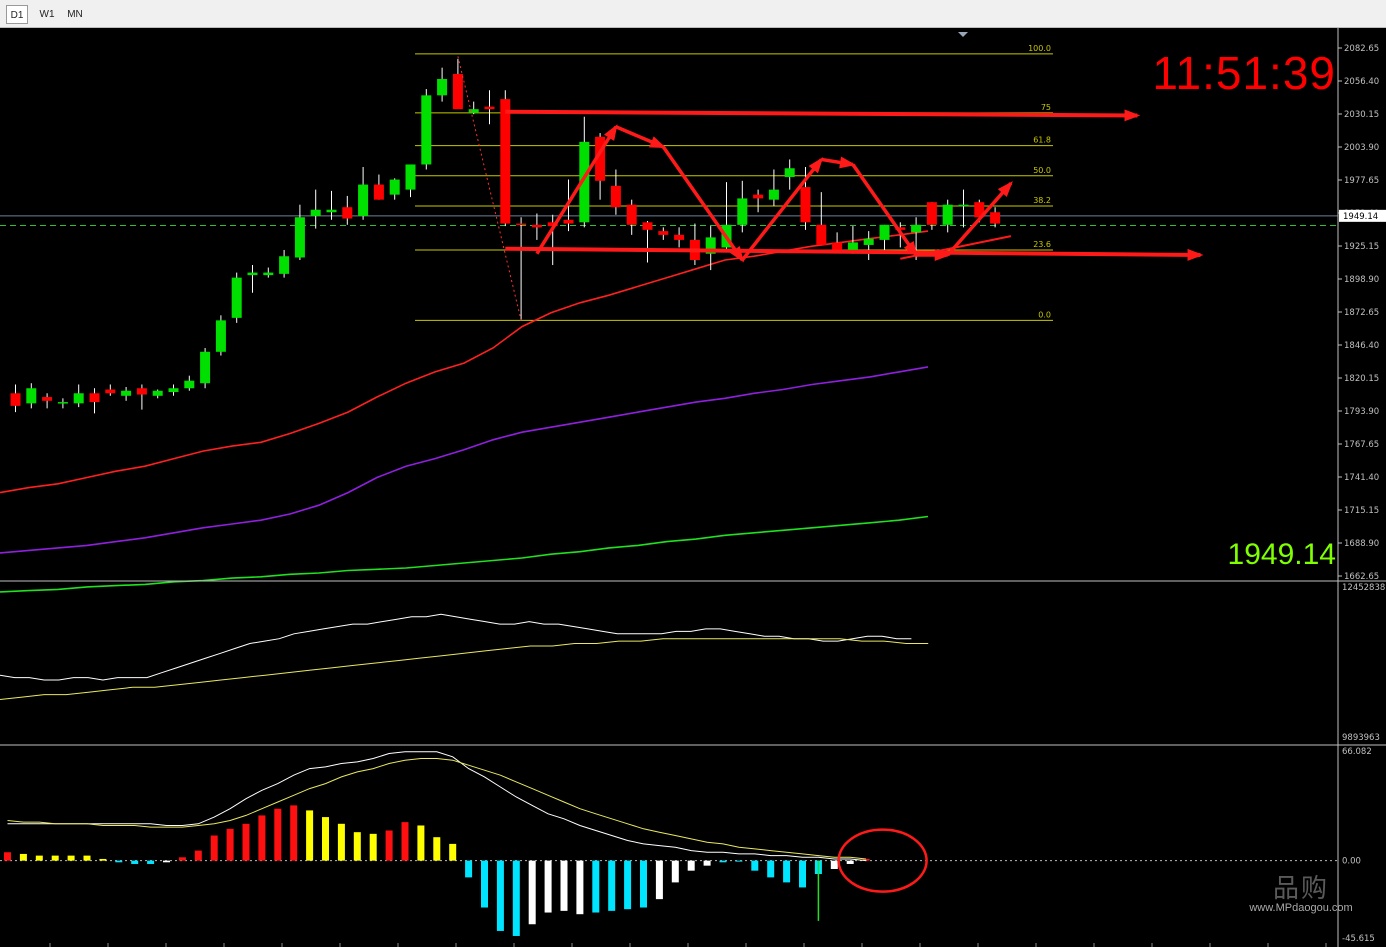  Describe the element at coordinates (1361, 82) in the screenshot. I see `price-axis-label: 2056.40` at that location.